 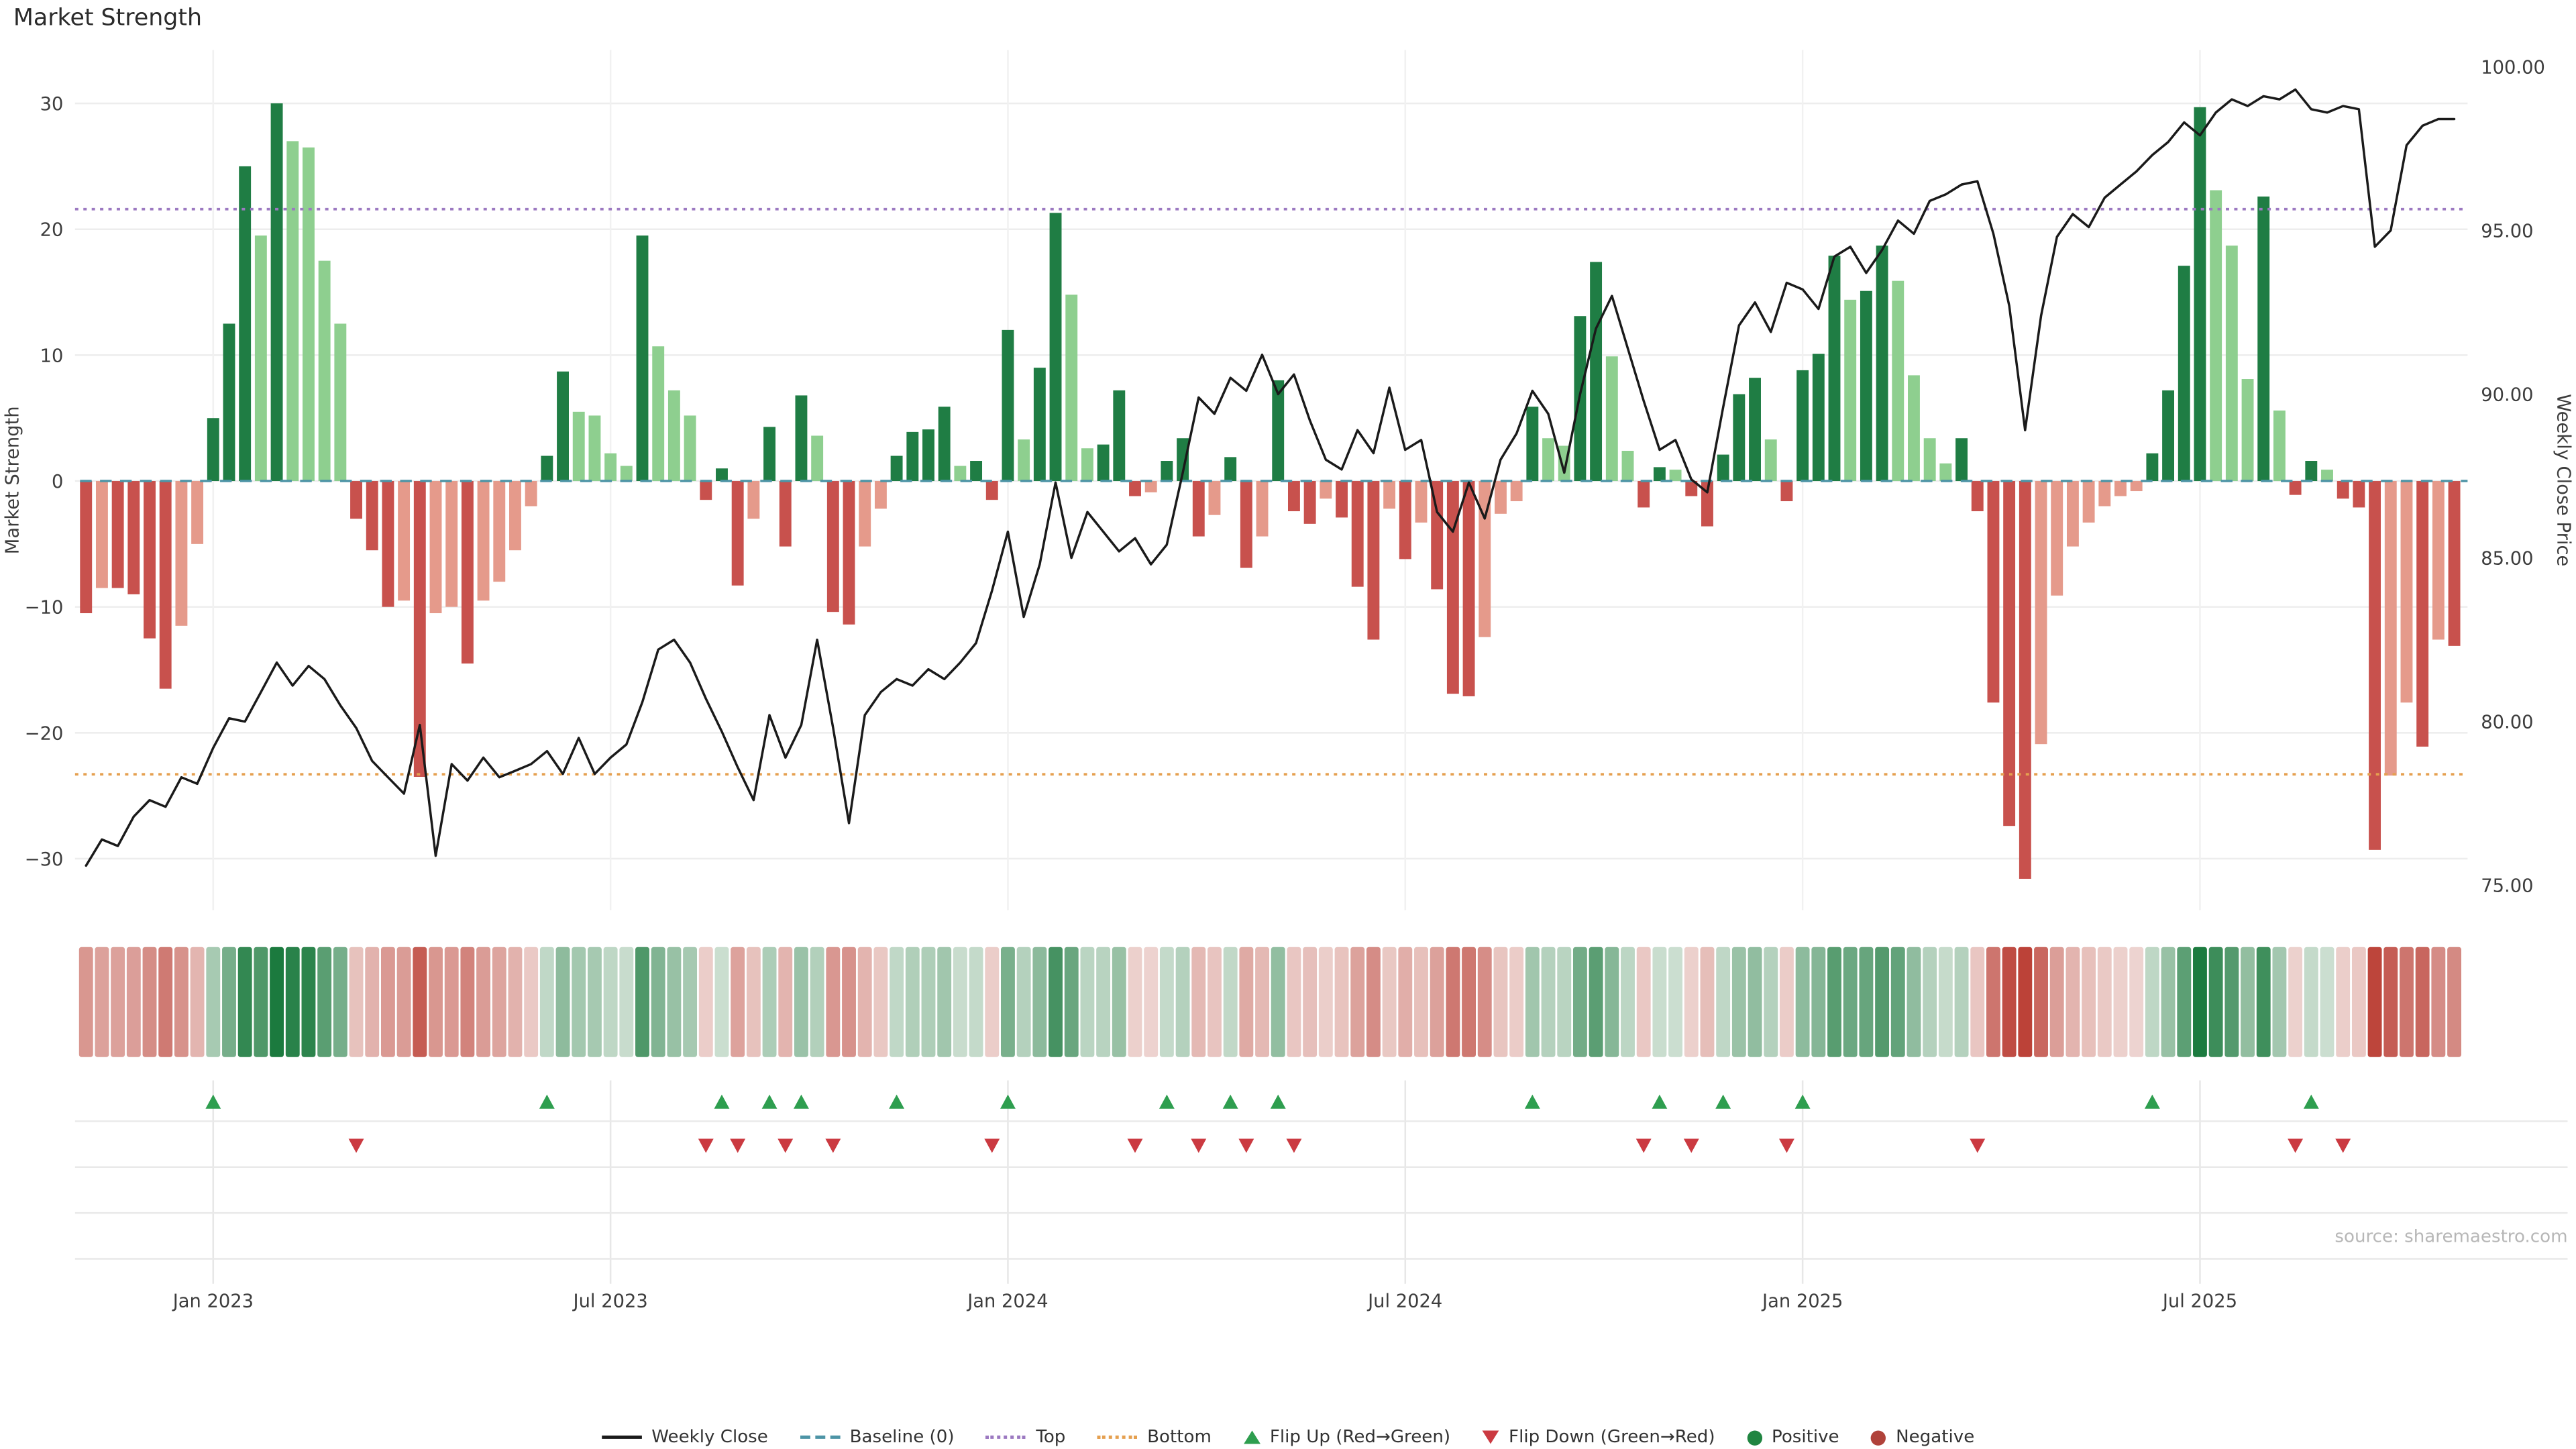 What do you see at coordinates (877, 1437) in the screenshot?
I see `legend-item-baseline: Baseline (0)` at bounding box center [877, 1437].